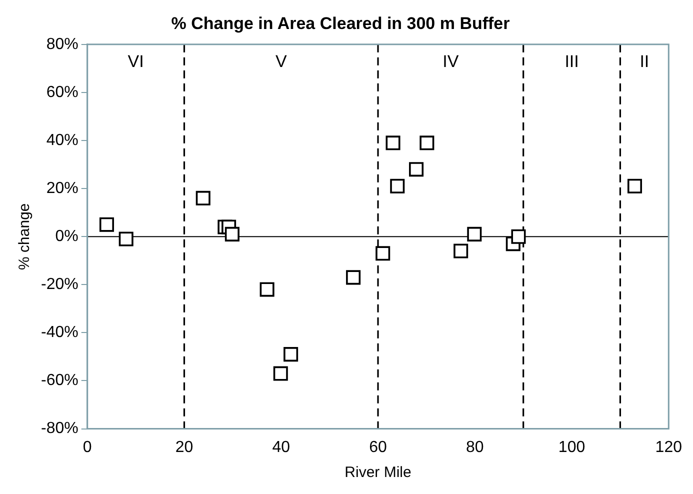  Describe the element at coordinates (136, 62) in the screenshot. I see `annotation: VI` at that location.